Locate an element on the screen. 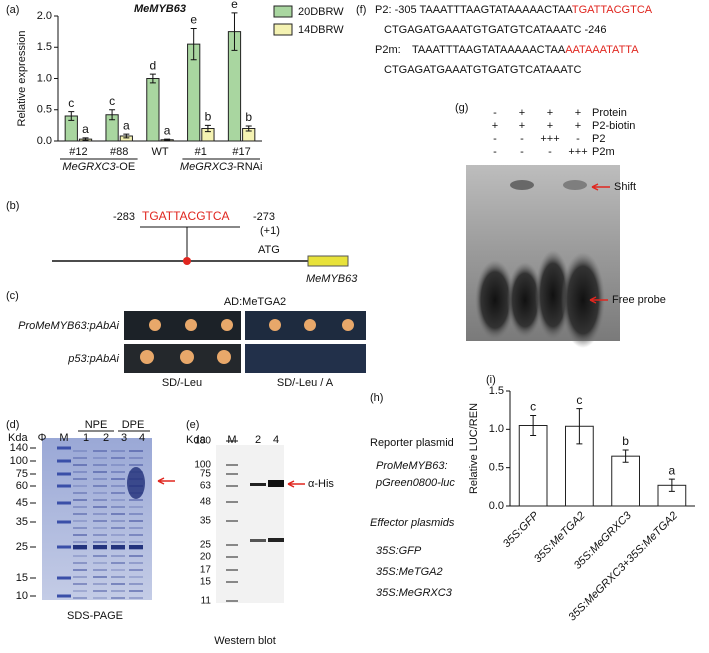 Image resolution: width=709 pixels, height=653 pixels. significance-letter: c is located at coordinates (533, 407).